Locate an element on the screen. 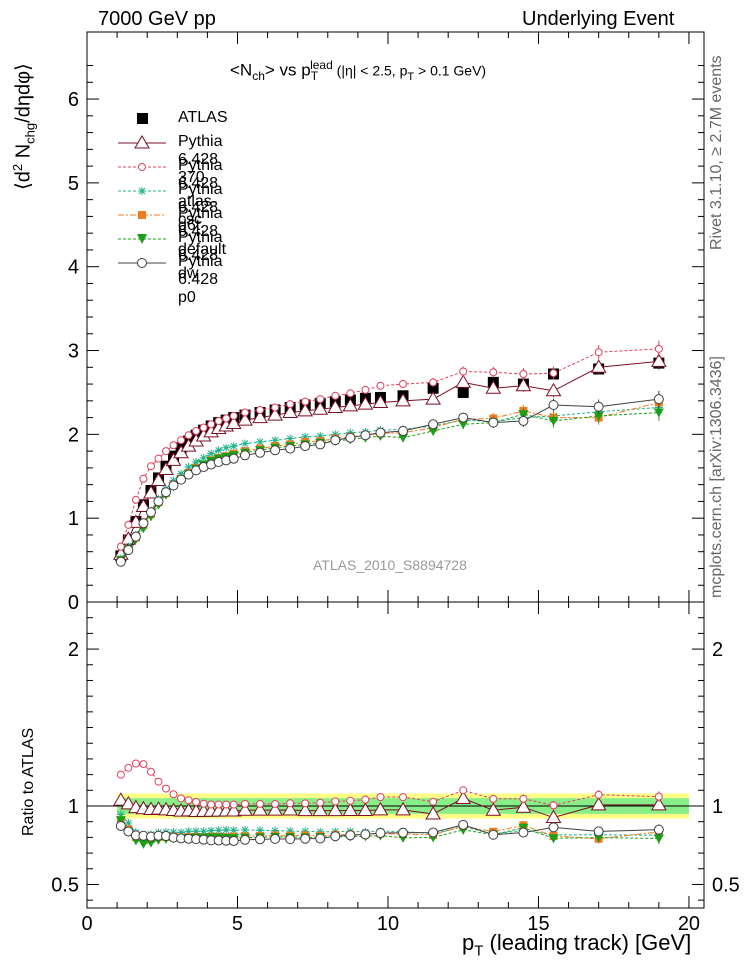 The width and height of the screenshot is (746, 972). legend-item-atlas-csc: Pythia 6.428 atlas-csc is located at coordinates (167, 191).